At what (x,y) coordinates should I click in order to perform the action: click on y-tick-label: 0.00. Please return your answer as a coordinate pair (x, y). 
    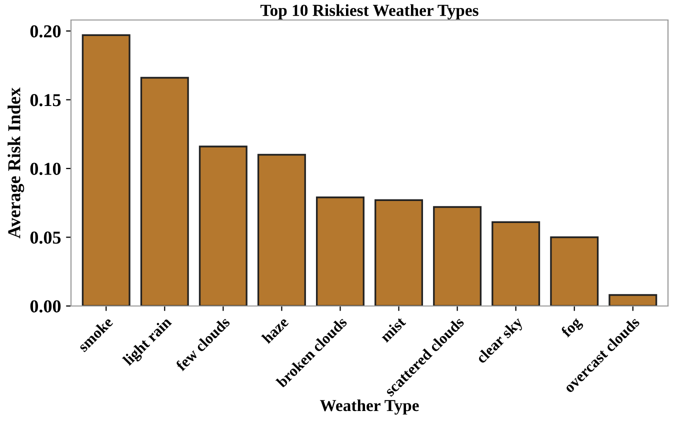
    Looking at the image, I should click on (45, 306).